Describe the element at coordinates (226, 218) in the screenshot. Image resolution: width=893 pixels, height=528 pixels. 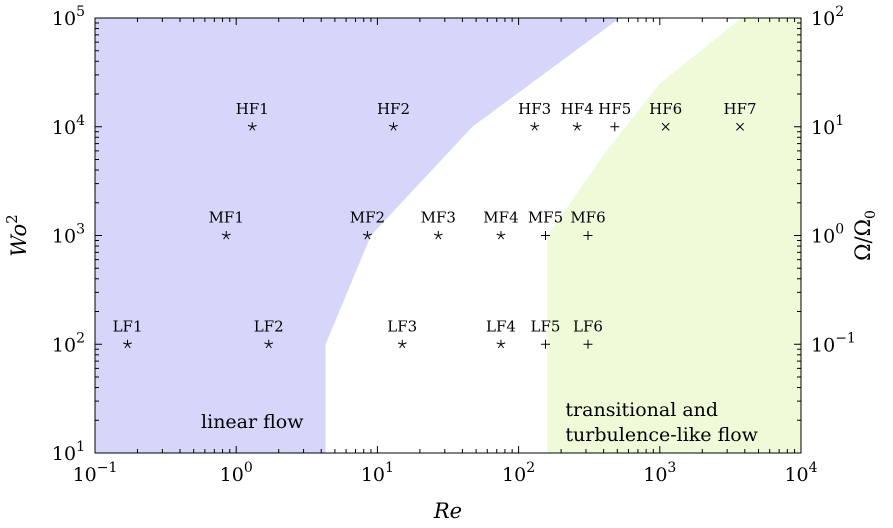
I see `point-label-mf1: MF1` at that location.